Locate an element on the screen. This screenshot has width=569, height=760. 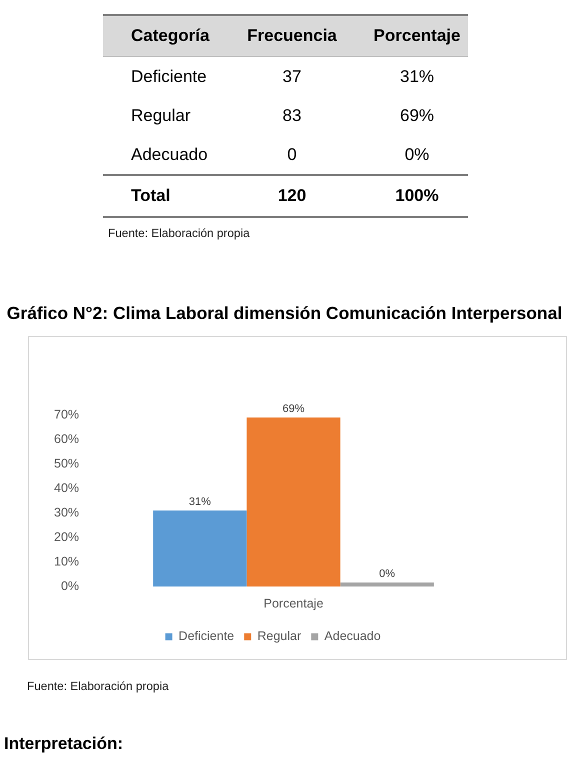
legend-label: Adecuado is located at coordinates (352, 636).